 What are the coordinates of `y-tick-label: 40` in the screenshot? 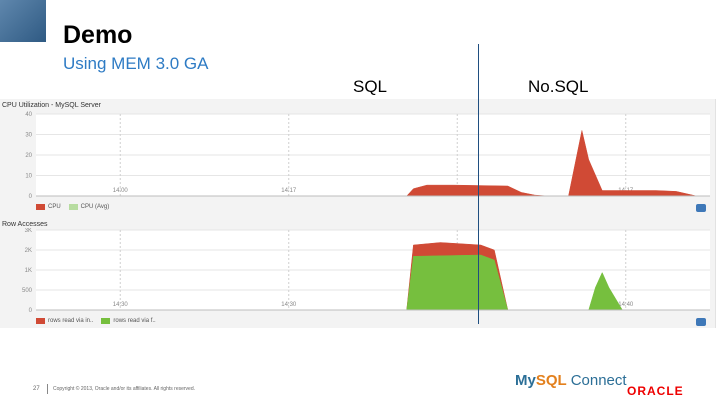 It's located at (28, 115).